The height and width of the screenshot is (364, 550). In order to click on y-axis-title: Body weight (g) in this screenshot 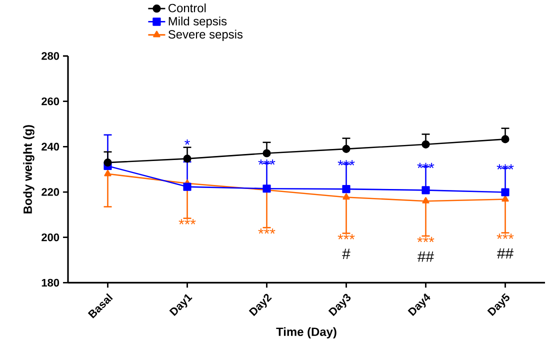, I will do `click(28, 169)`.